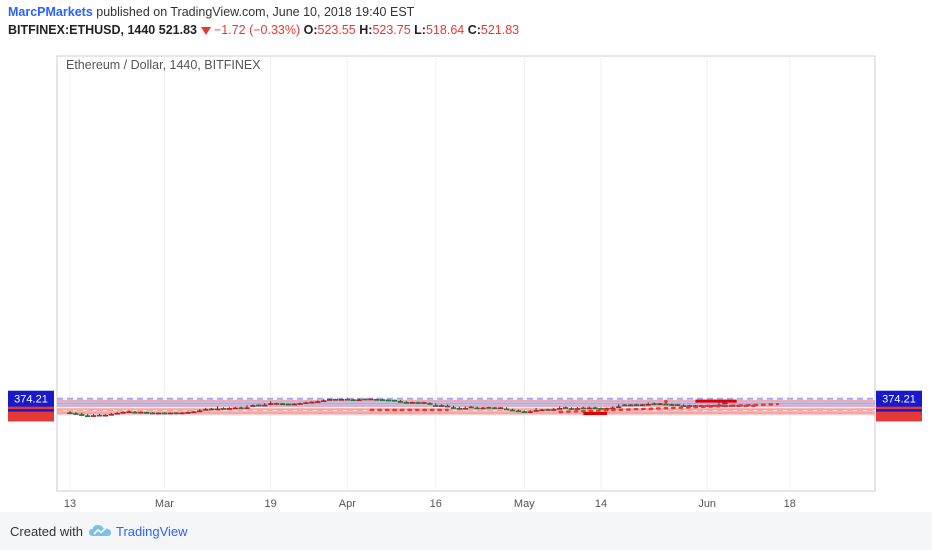 This screenshot has height=550, width=932. What do you see at coordinates (466, 531) in the screenshot?
I see `footer: Created with TradingView` at bounding box center [466, 531].